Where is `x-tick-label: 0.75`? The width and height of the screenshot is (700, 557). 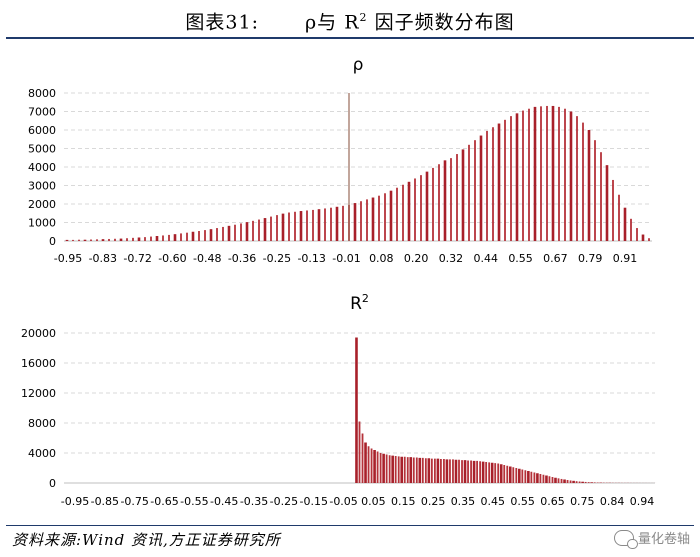 x-tick-label: 0.75 is located at coordinates (582, 501).